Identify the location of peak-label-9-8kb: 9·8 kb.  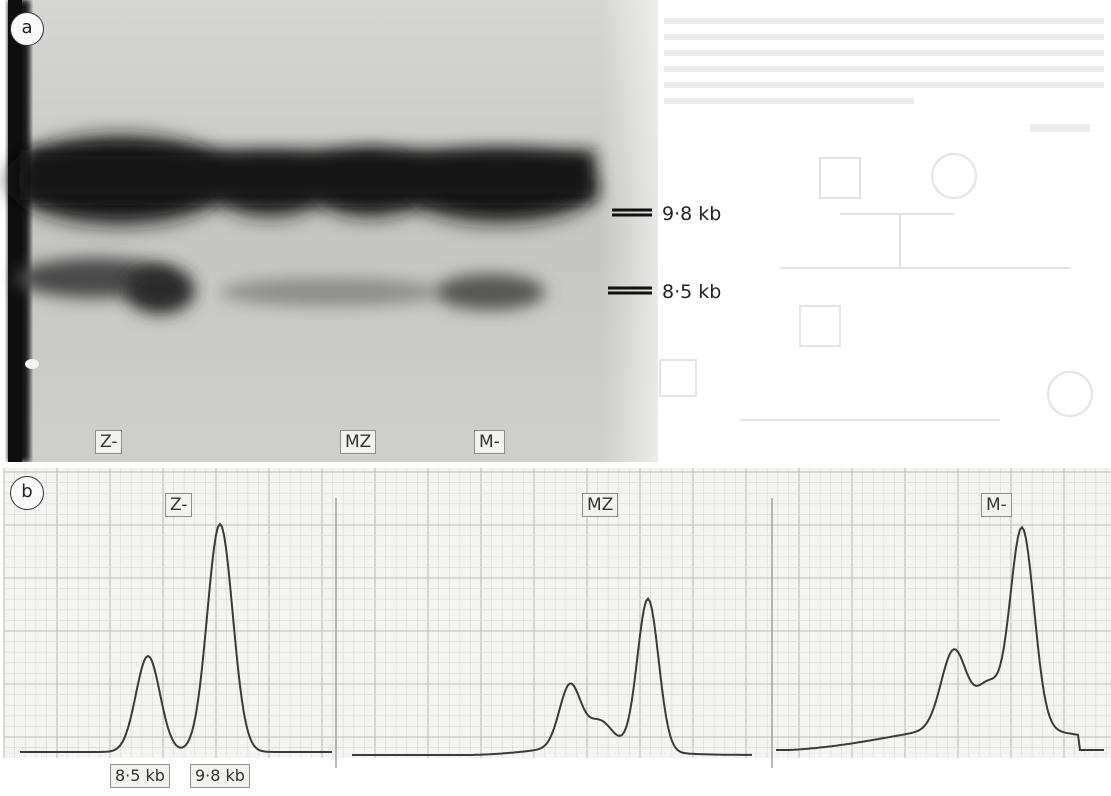
(220, 776).